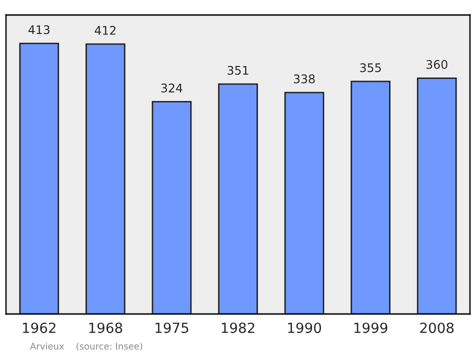  What do you see at coordinates (172, 328) in the screenshot?
I see `x-tick-label: 1975` at bounding box center [172, 328].